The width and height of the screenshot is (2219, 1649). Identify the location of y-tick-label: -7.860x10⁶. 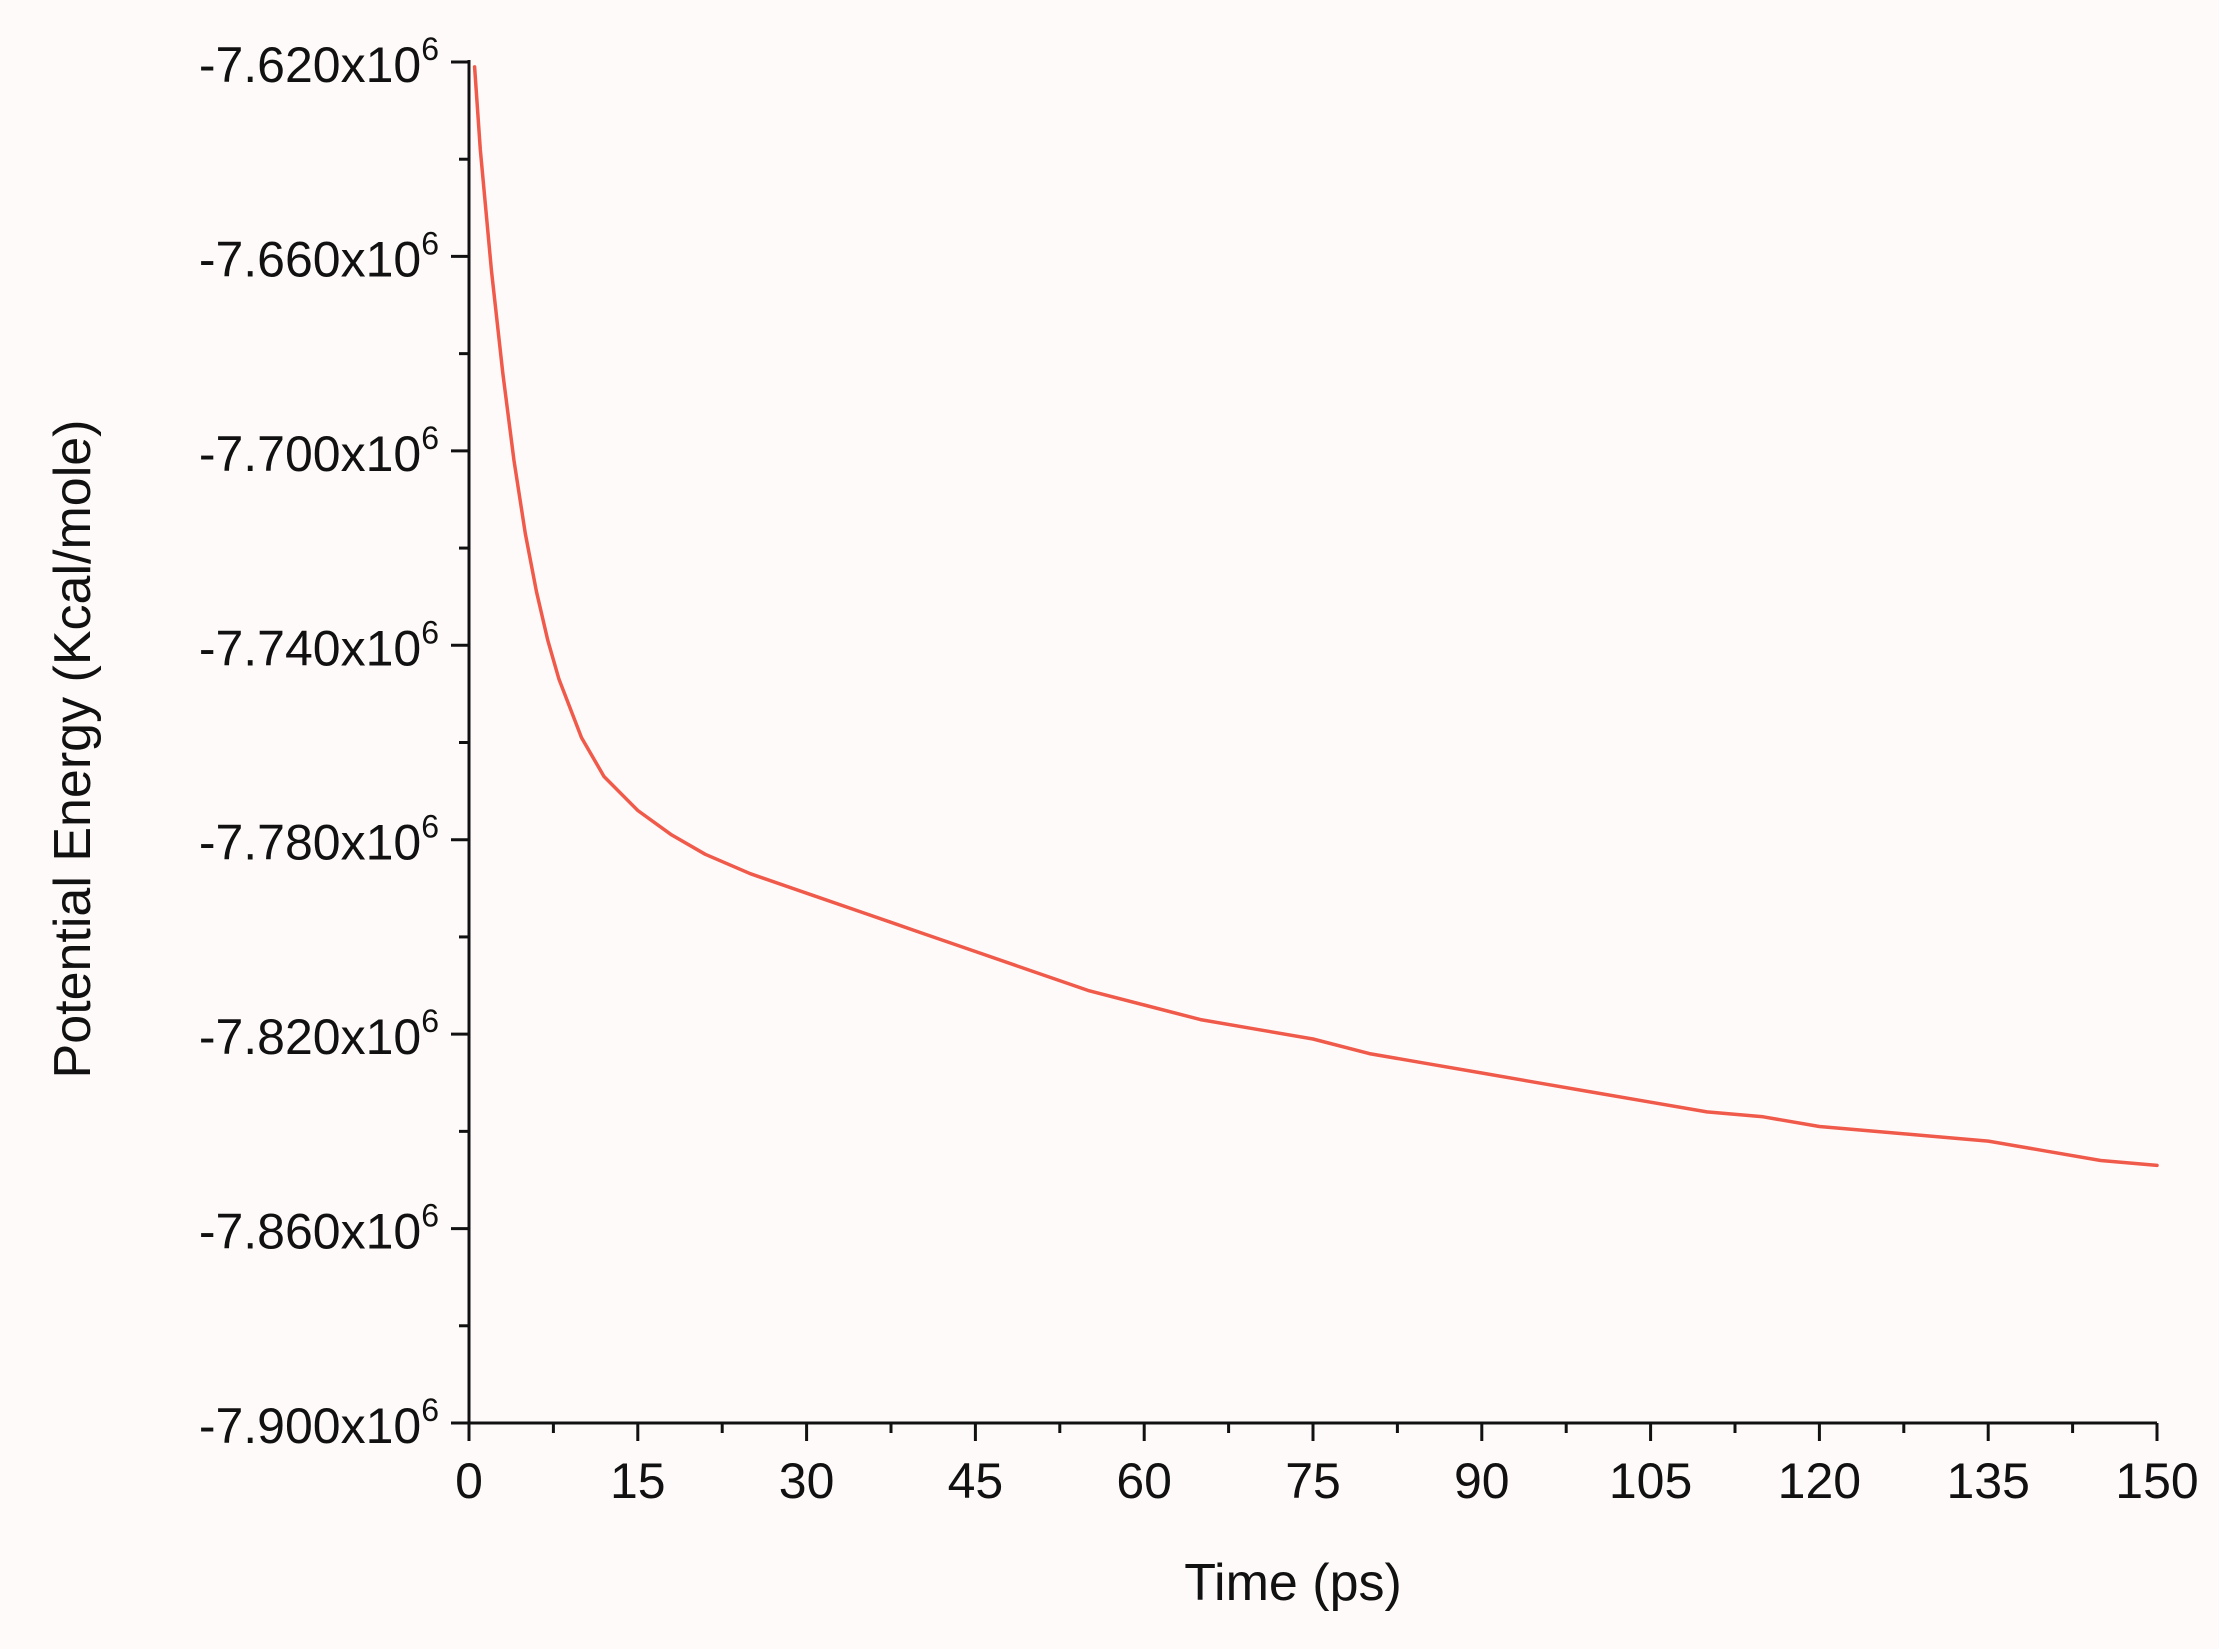
(319, 1229).